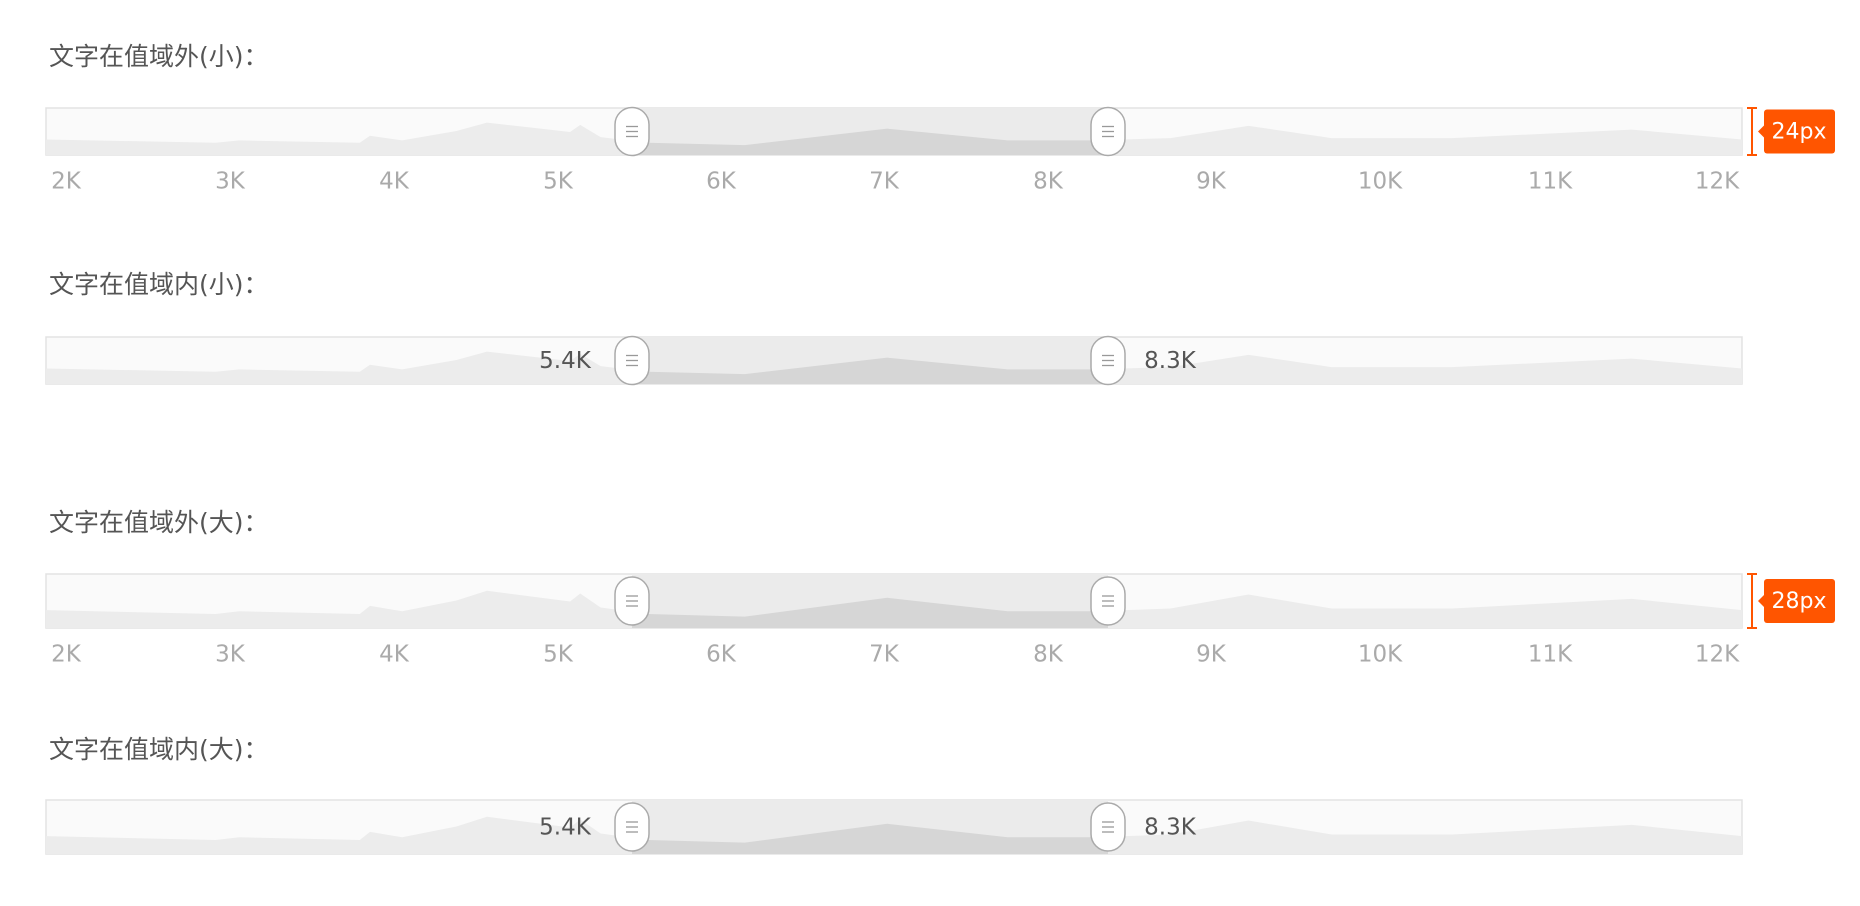  What do you see at coordinates (159, 56) in the screenshot?
I see `section-title: 文字在值域外(小)：` at bounding box center [159, 56].